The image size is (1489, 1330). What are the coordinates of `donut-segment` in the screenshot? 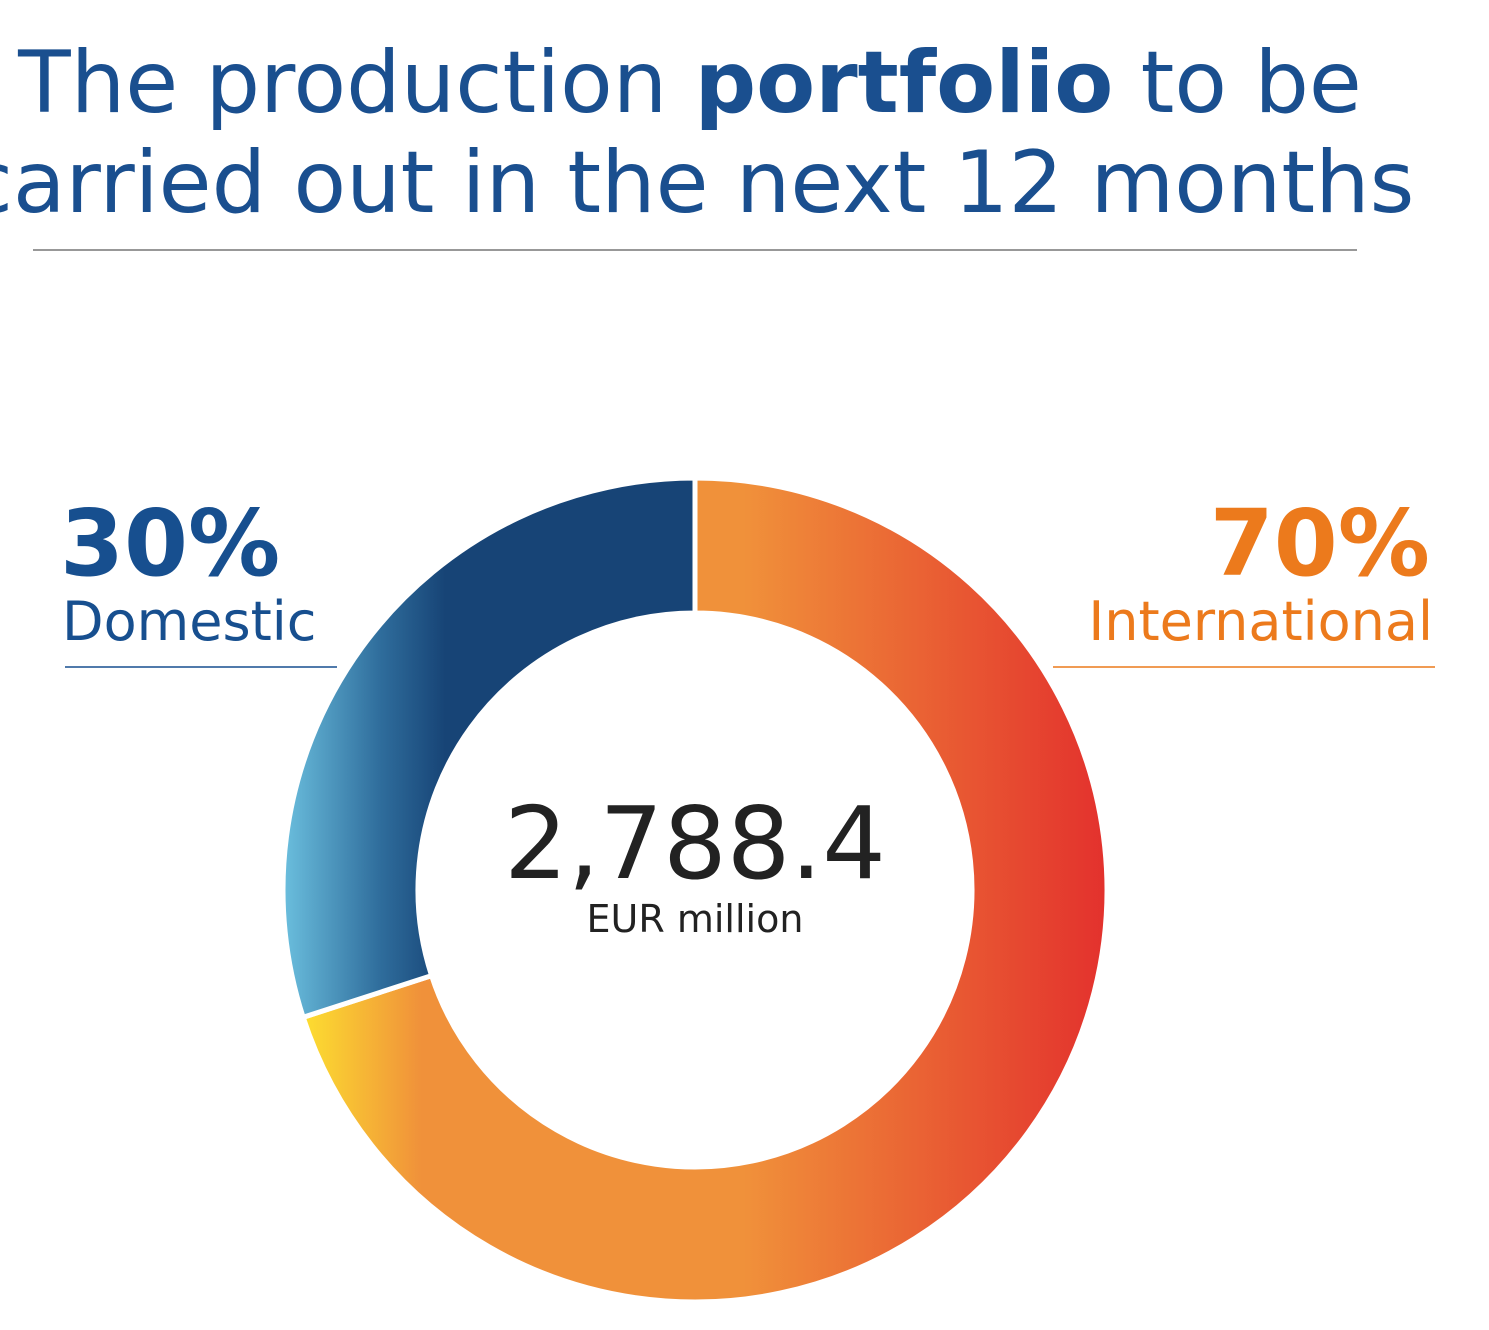 It's located at (489, 748).